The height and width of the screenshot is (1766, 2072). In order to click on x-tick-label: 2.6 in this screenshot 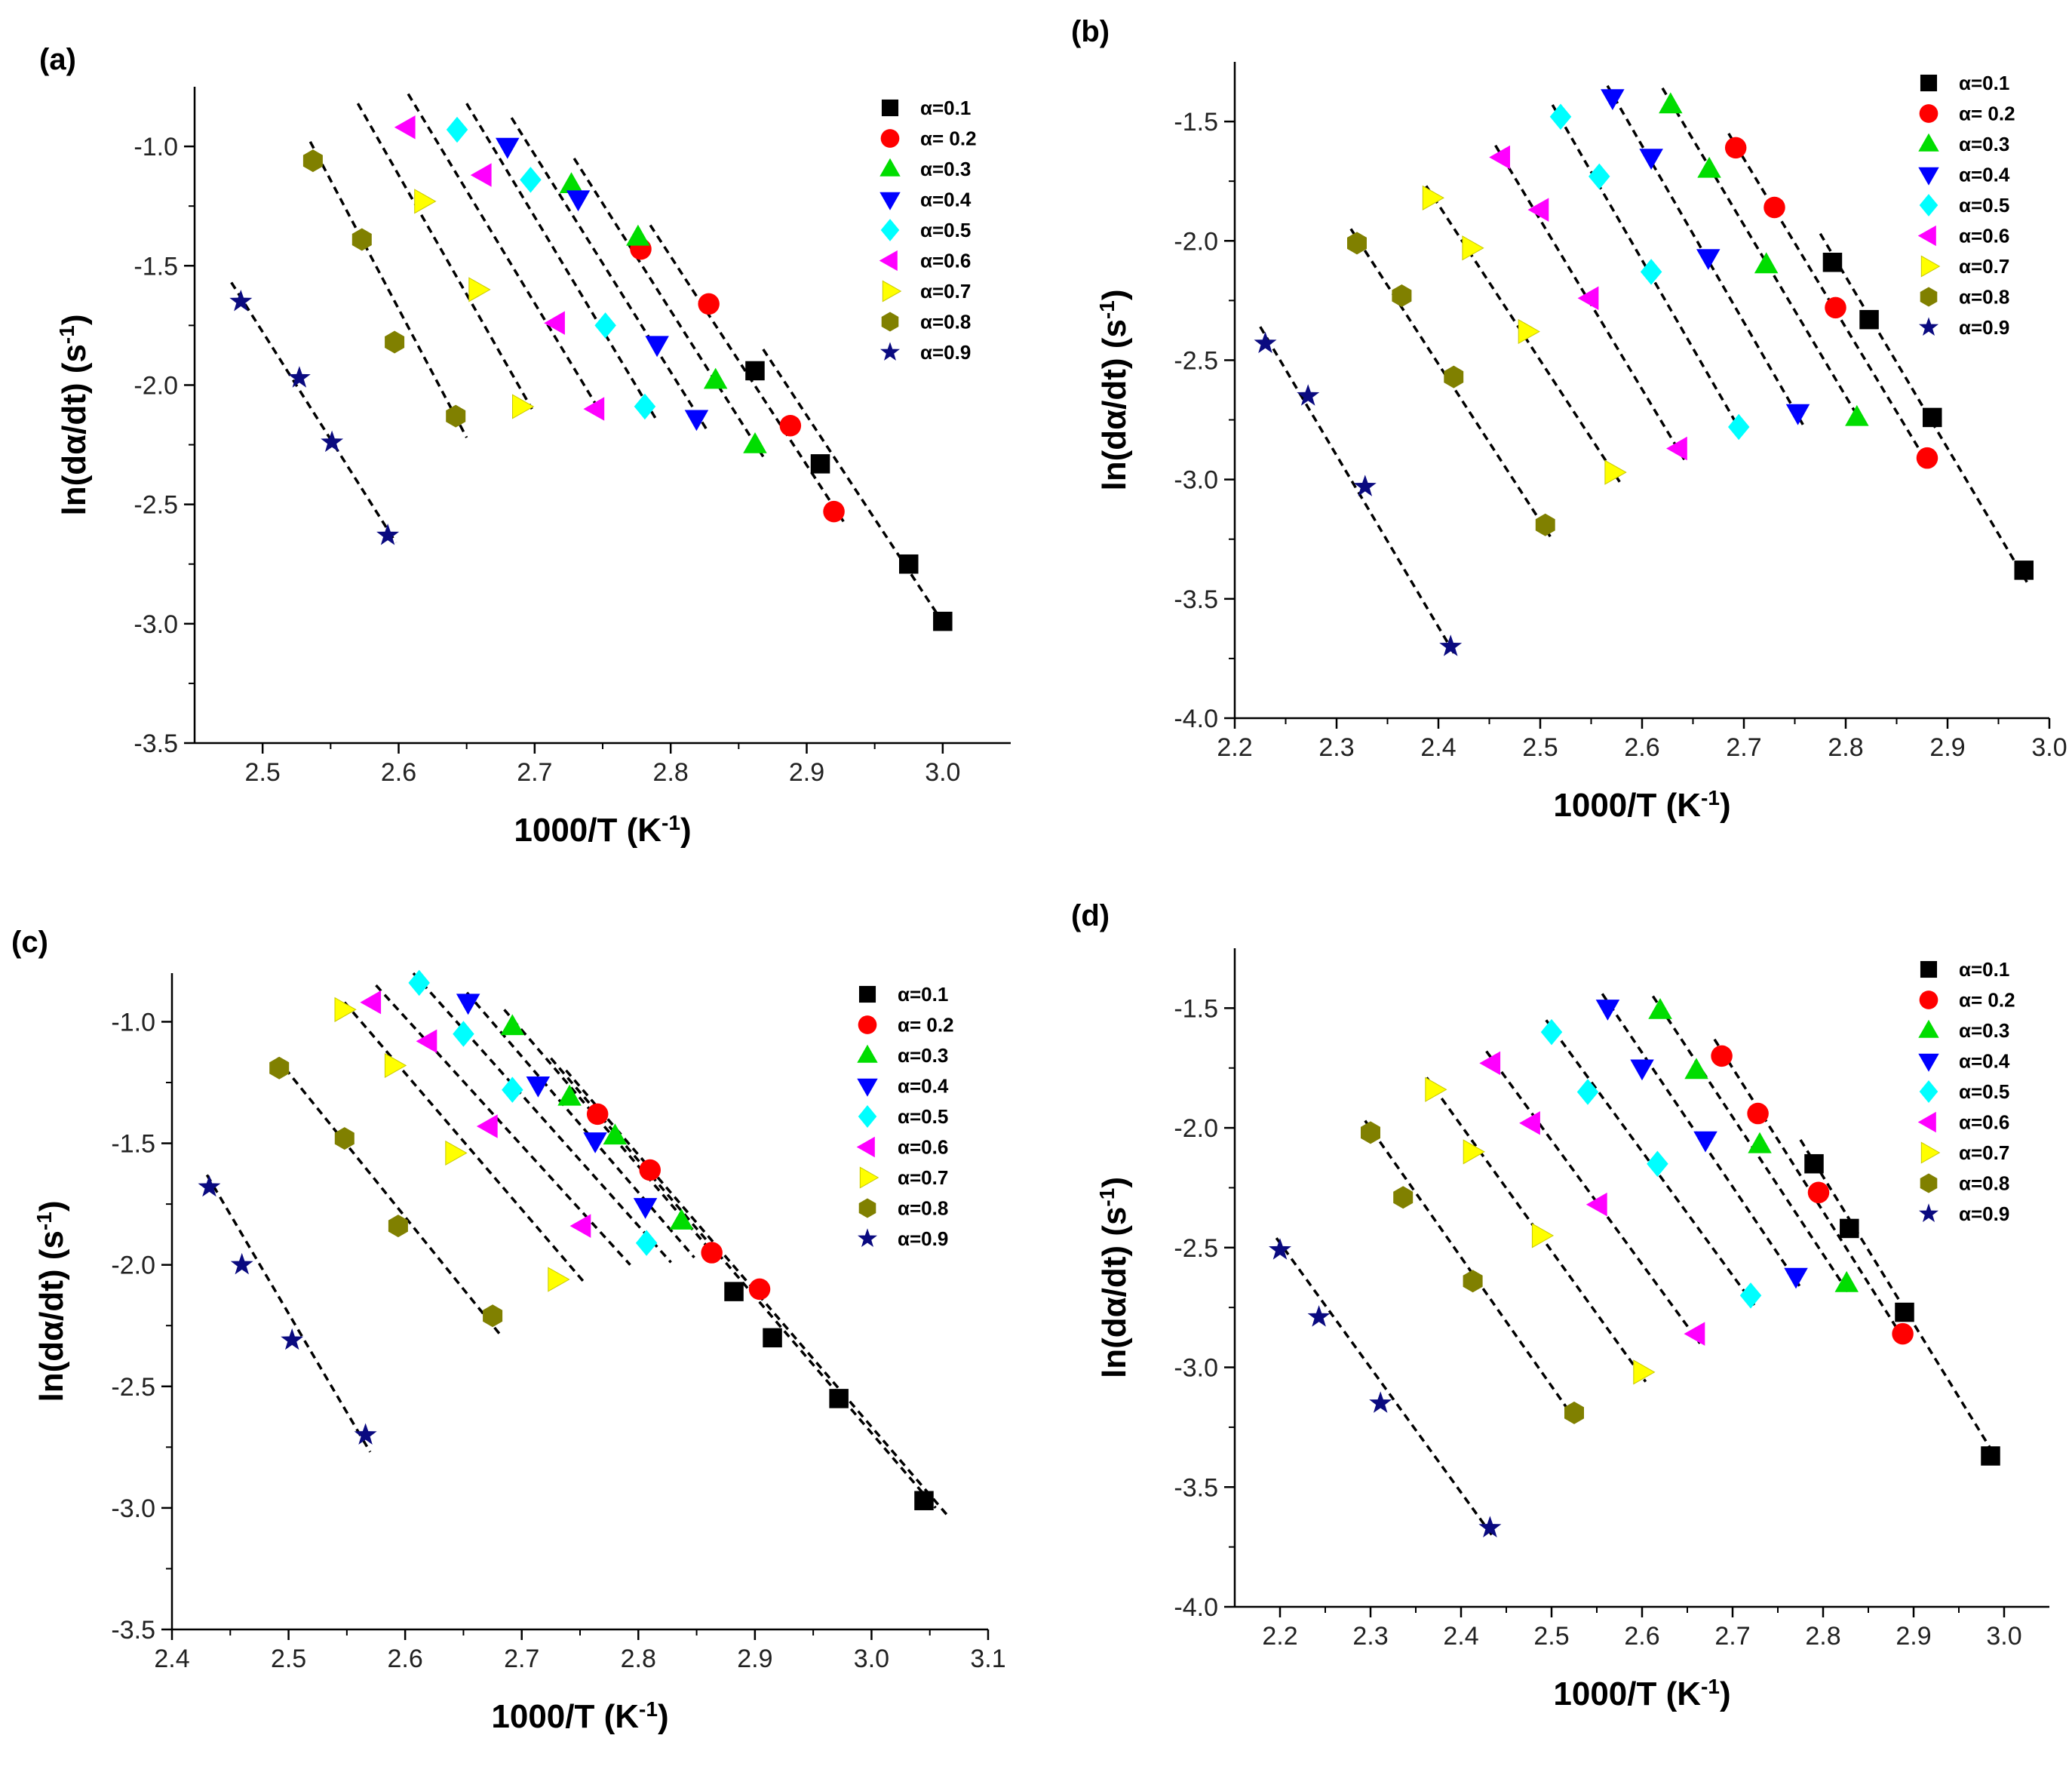, I will do `click(405, 1659)`.